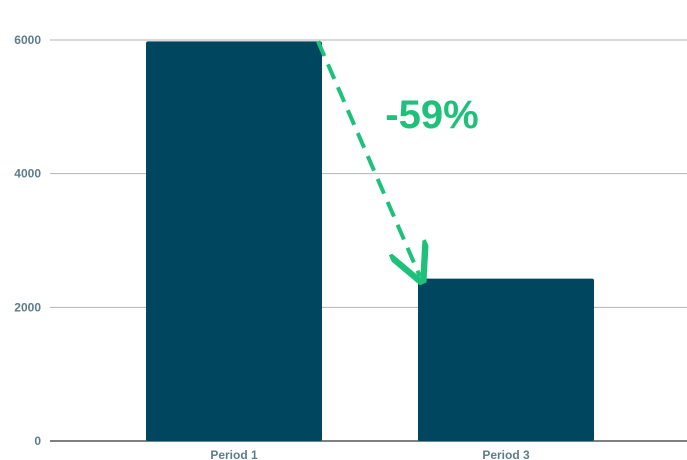 This screenshot has width=687, height=460. Describe the element at coordinates (431, 115) in the screenshot. I see `percent-change-label: -59%` at that location.